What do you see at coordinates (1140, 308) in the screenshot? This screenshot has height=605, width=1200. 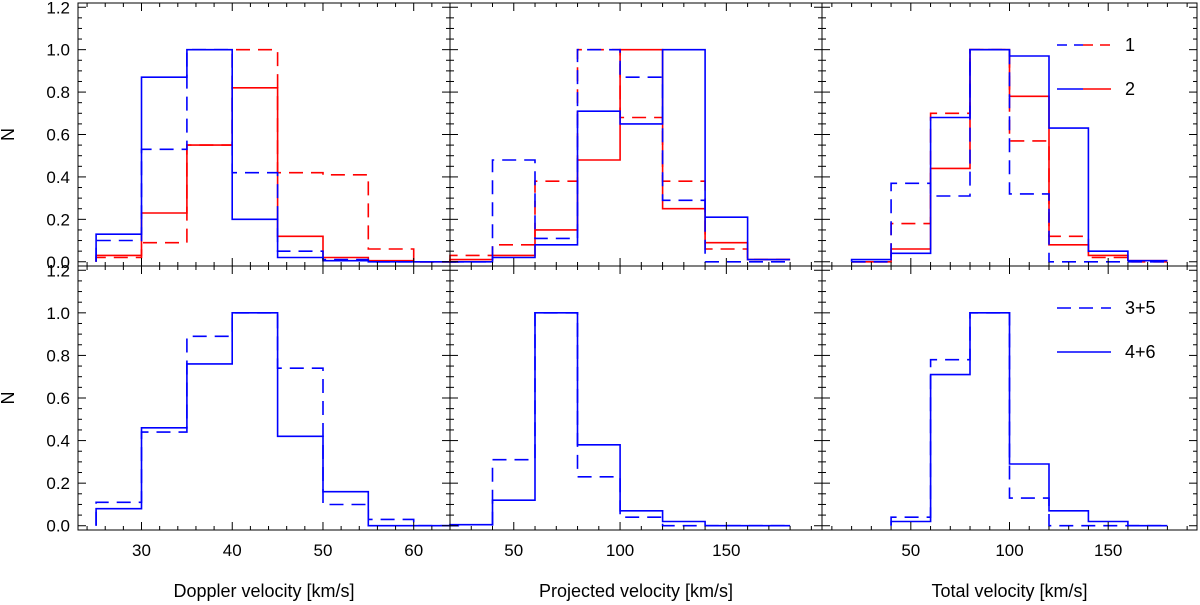 I see `legend-label: 3+5` at bounding box center [1140, 308].